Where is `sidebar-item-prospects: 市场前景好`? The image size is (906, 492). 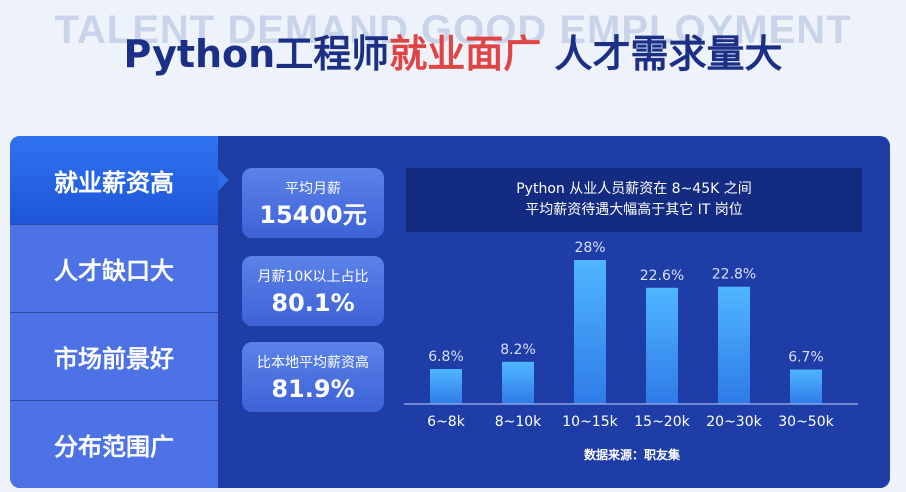 sidebar-item-prospects: 市场前景好 is located at coordinates (114, 356).